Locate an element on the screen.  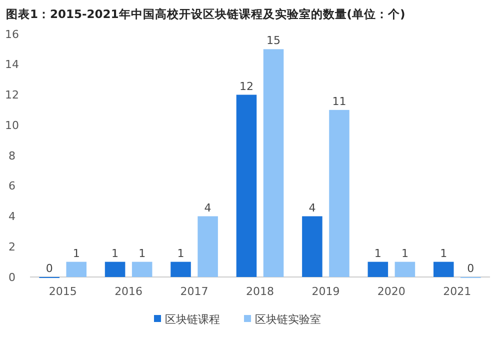
y-tick-label: 10 is located at coordinates (12, 125).